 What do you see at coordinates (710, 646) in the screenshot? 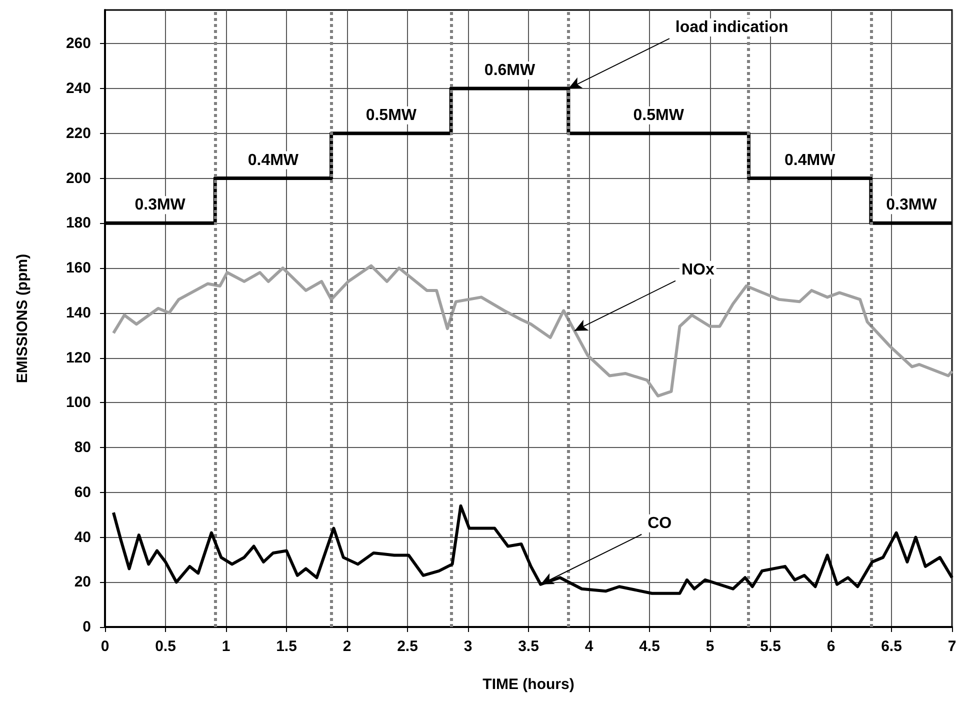
I see `x-tick-label: 5` at bounding box center [710, 646].